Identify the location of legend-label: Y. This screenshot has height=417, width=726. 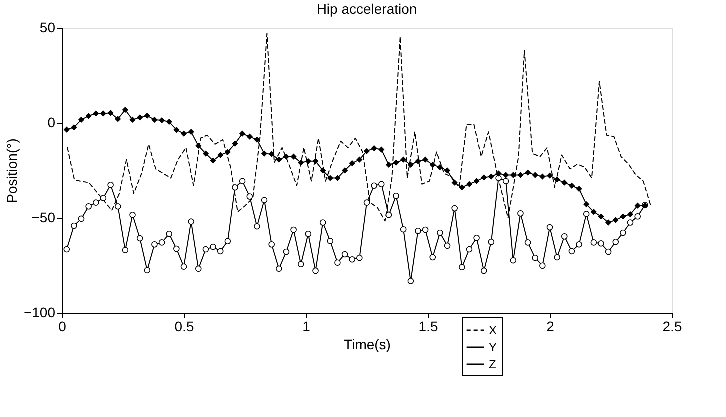
(493, 347).